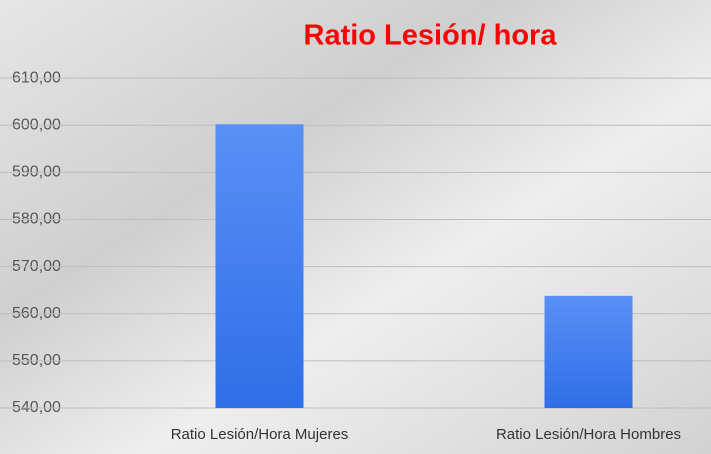  What do you see at coordinates (588, 434) in the screenshot?
I see `x-tick-label: Ratio Lesión/Hora Hombres` at bounding box center [588, 434].